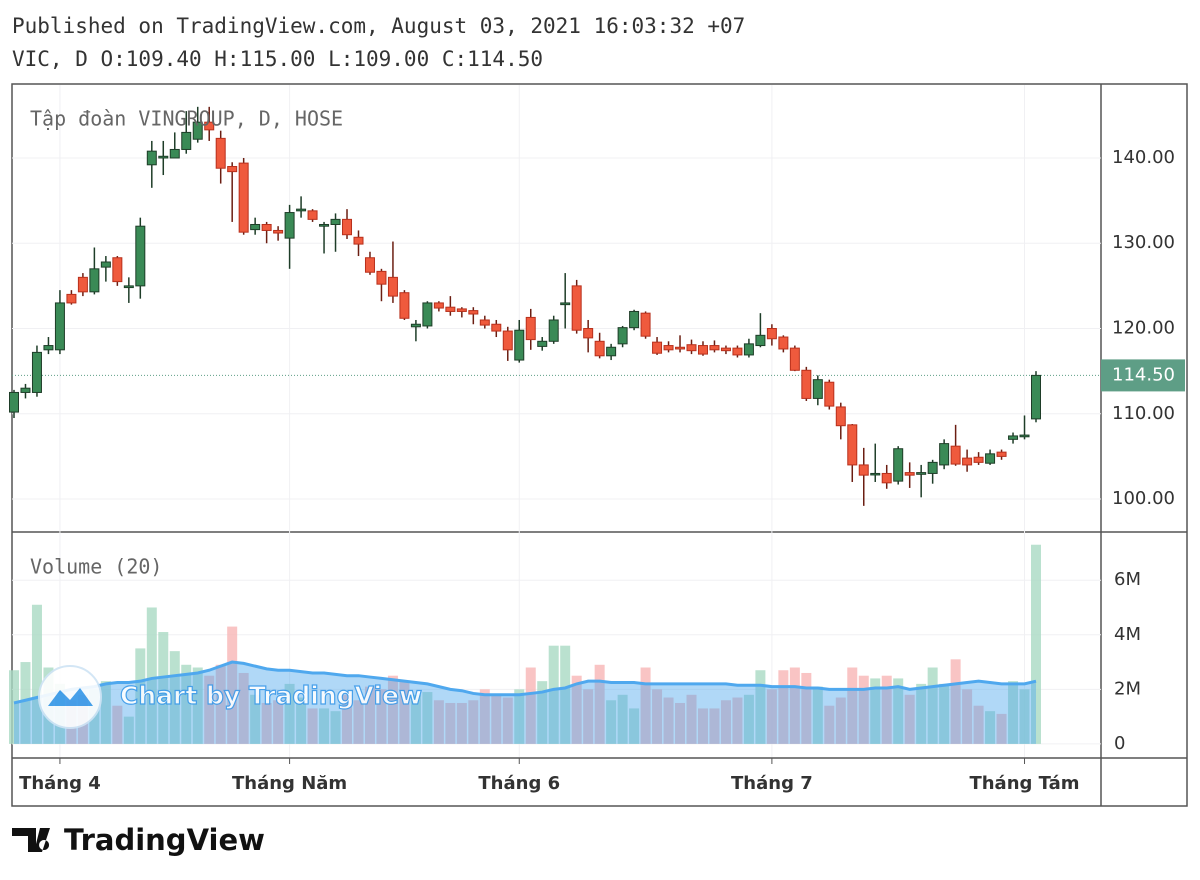 The height and width of the screenshot is (880, 1200). I want to click on volume-tick-label: 2M, so click(1127, 688).